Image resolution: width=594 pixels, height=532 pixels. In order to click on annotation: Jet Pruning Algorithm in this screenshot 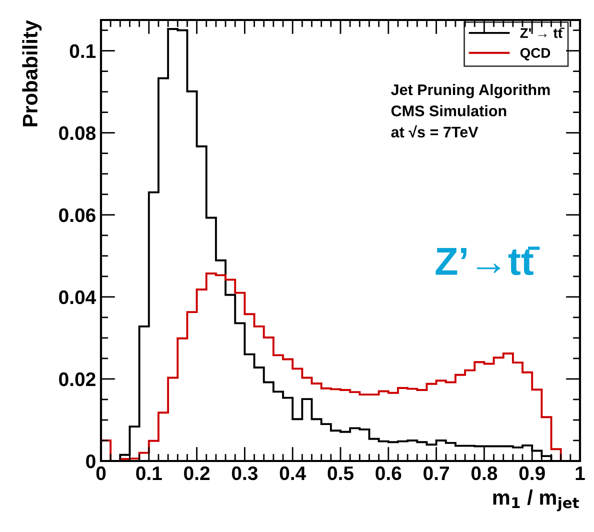, I will do `click(470, 91)`.